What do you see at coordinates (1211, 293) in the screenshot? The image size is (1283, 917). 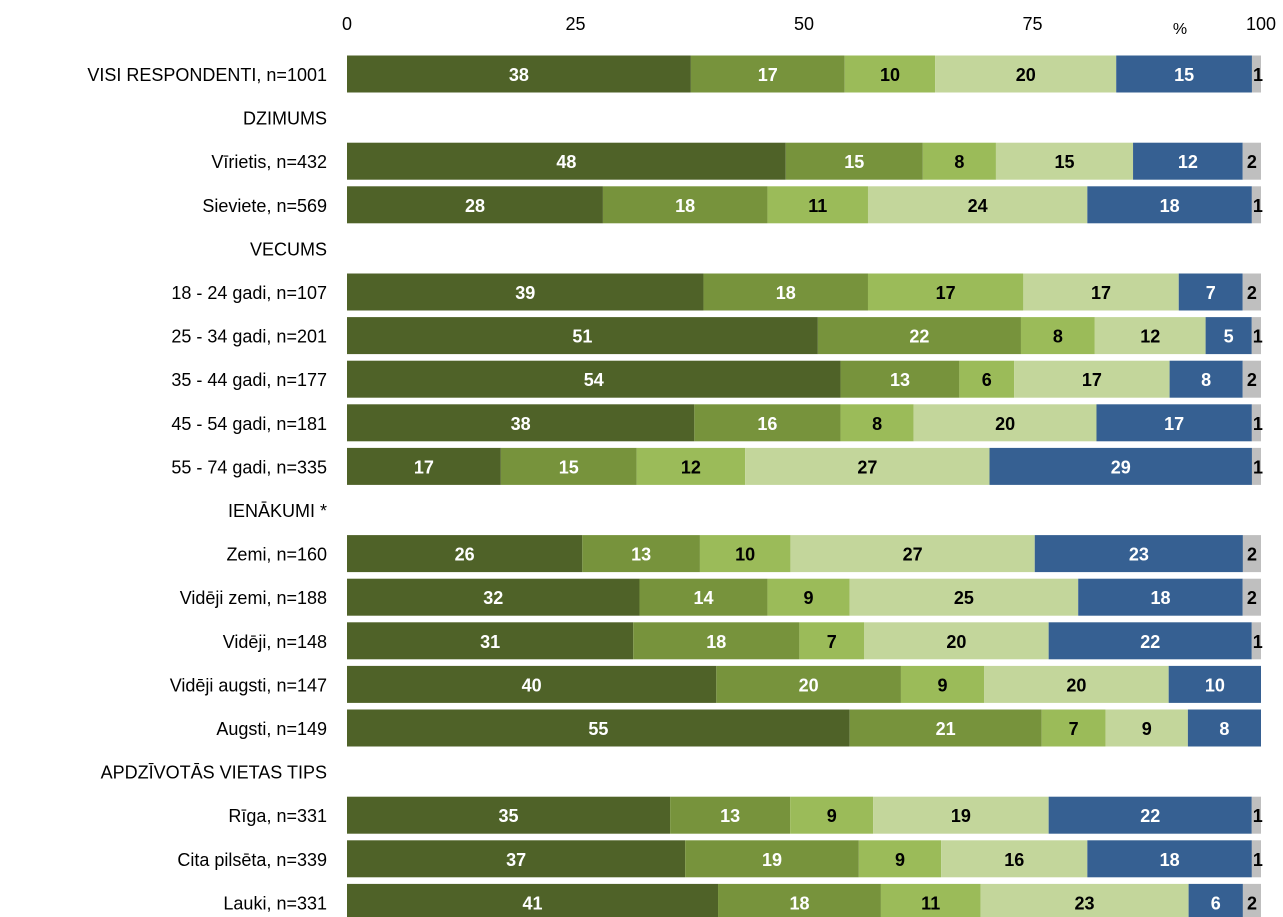 I see `data-label: 7` at bounding box center [1211, 293].